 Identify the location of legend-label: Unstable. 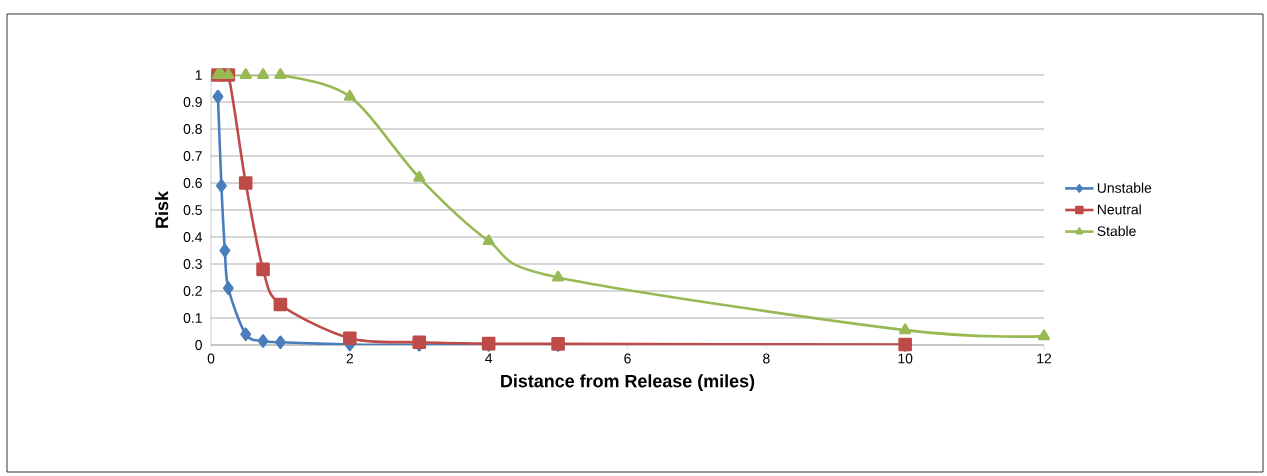
(1124, 187).